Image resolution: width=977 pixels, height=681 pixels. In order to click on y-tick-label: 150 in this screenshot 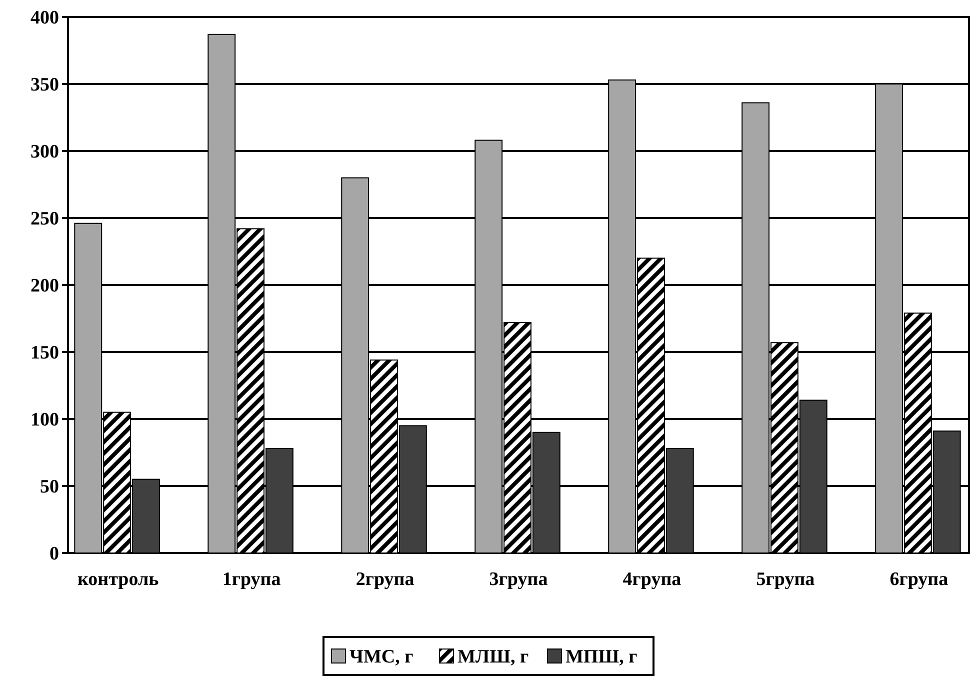, I will do `click(44, 353)`.